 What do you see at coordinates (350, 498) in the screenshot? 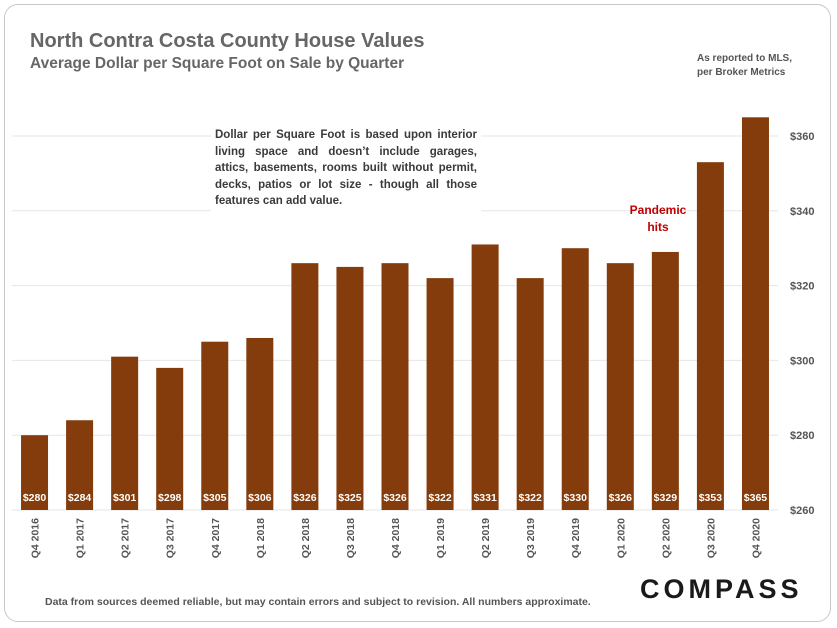
I see `data-label: $325` at bounding box center [350, 498].